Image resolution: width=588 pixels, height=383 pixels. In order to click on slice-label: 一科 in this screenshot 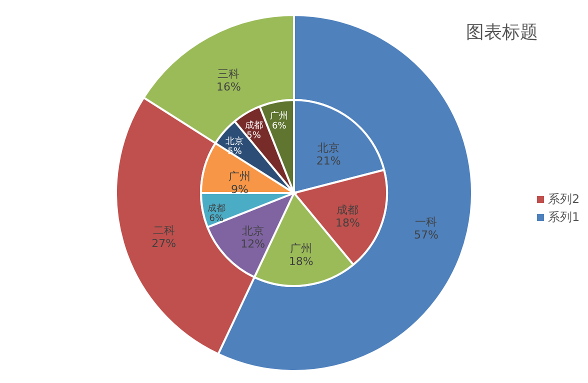, I will do `click(426, 222)`.